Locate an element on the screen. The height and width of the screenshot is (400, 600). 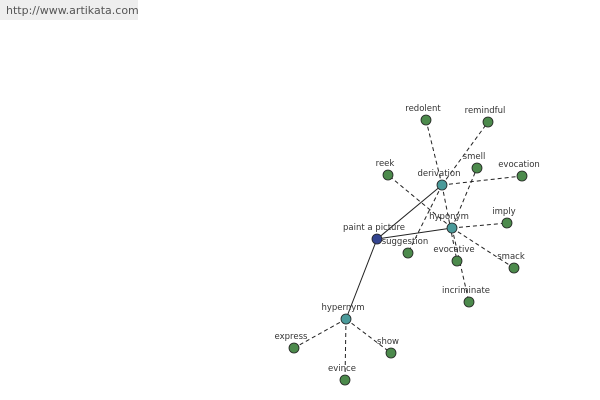
node-label: redolent is located at coordinates (423, 109).